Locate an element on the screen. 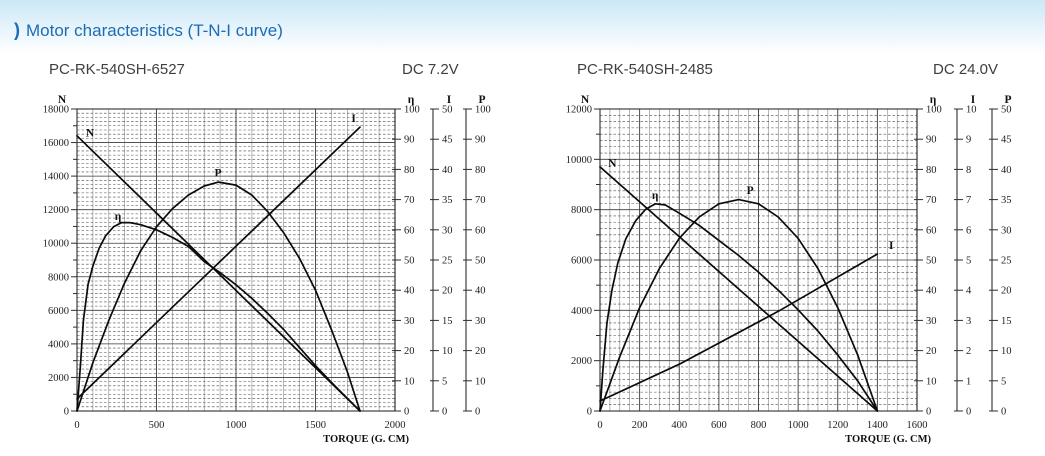 This screenshot has height=456, width=1045. section-title: Motor characteristics (T-N-I curve) is located at coordinates (154, 30).